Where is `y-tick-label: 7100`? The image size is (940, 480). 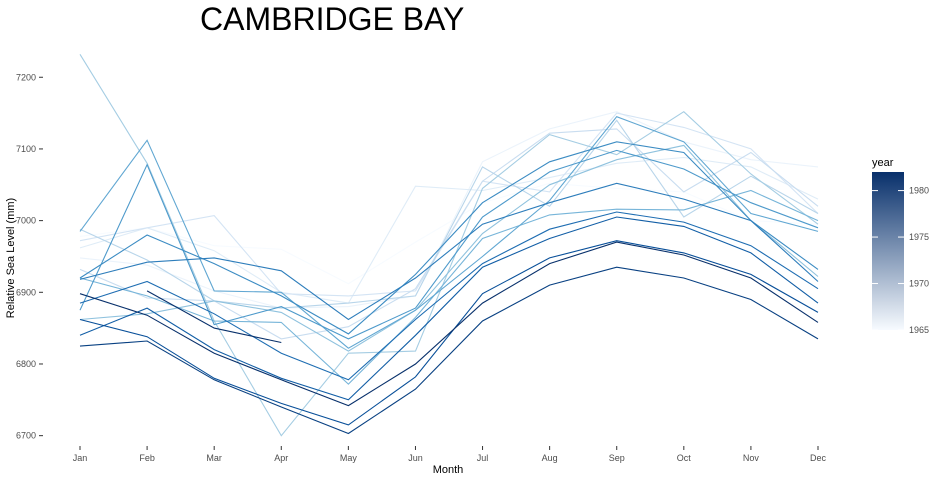
y-tick-label: 7100 is located at coordinates (26, 149).